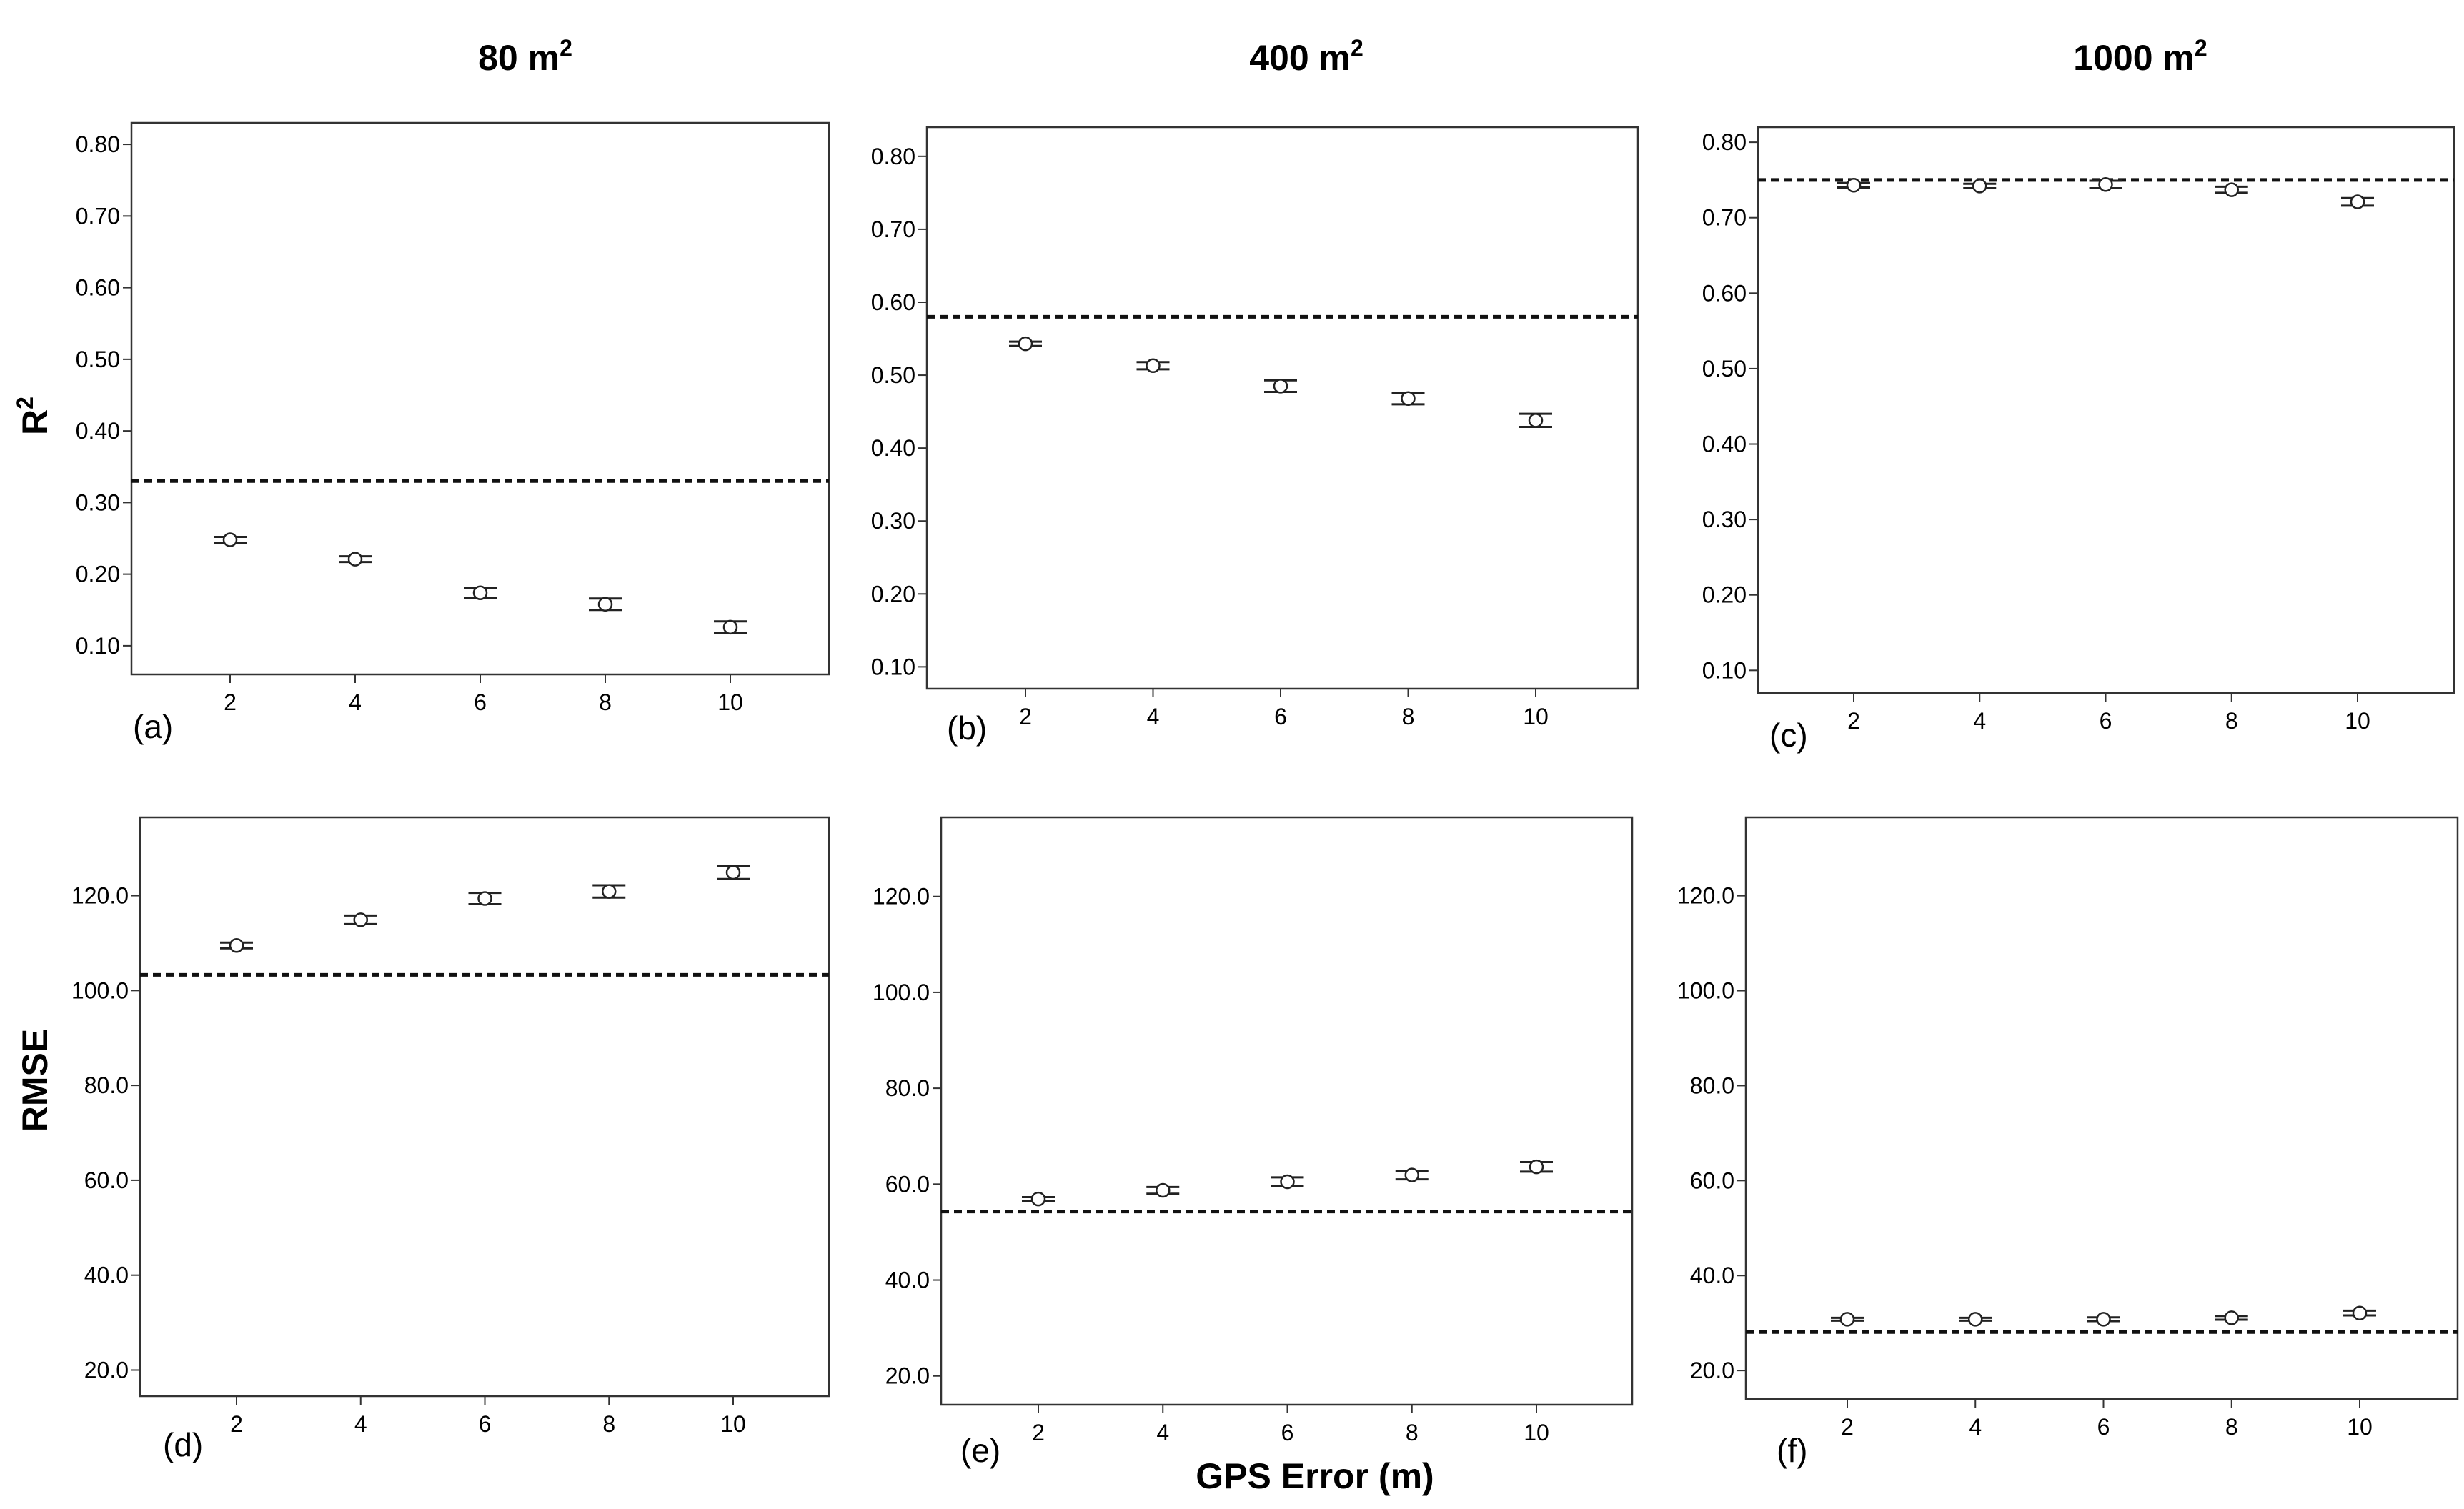 The width and height of the screenshot is (2464, 1509). I want to click on panel-tag: (c), so click(1789, 735).